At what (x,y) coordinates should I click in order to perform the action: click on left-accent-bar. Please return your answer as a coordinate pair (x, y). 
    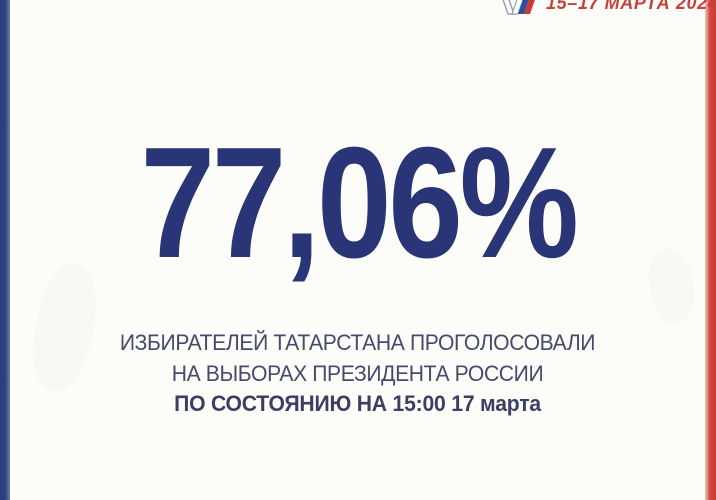
    Looking at the image, I should click on (5, 250).